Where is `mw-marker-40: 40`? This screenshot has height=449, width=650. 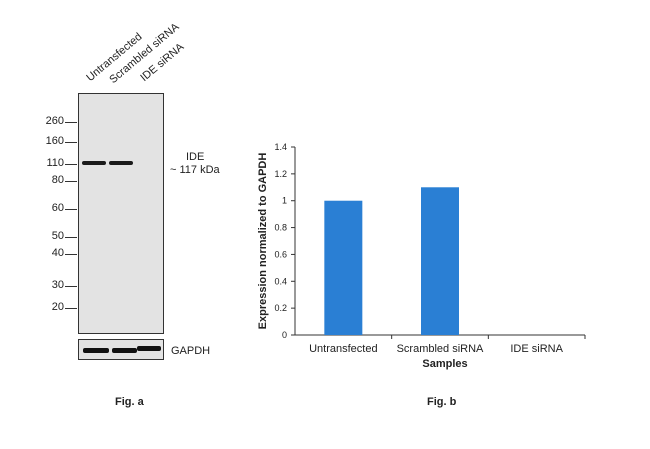
mw-marker-40: 40 is located at coordinates (57, 253).